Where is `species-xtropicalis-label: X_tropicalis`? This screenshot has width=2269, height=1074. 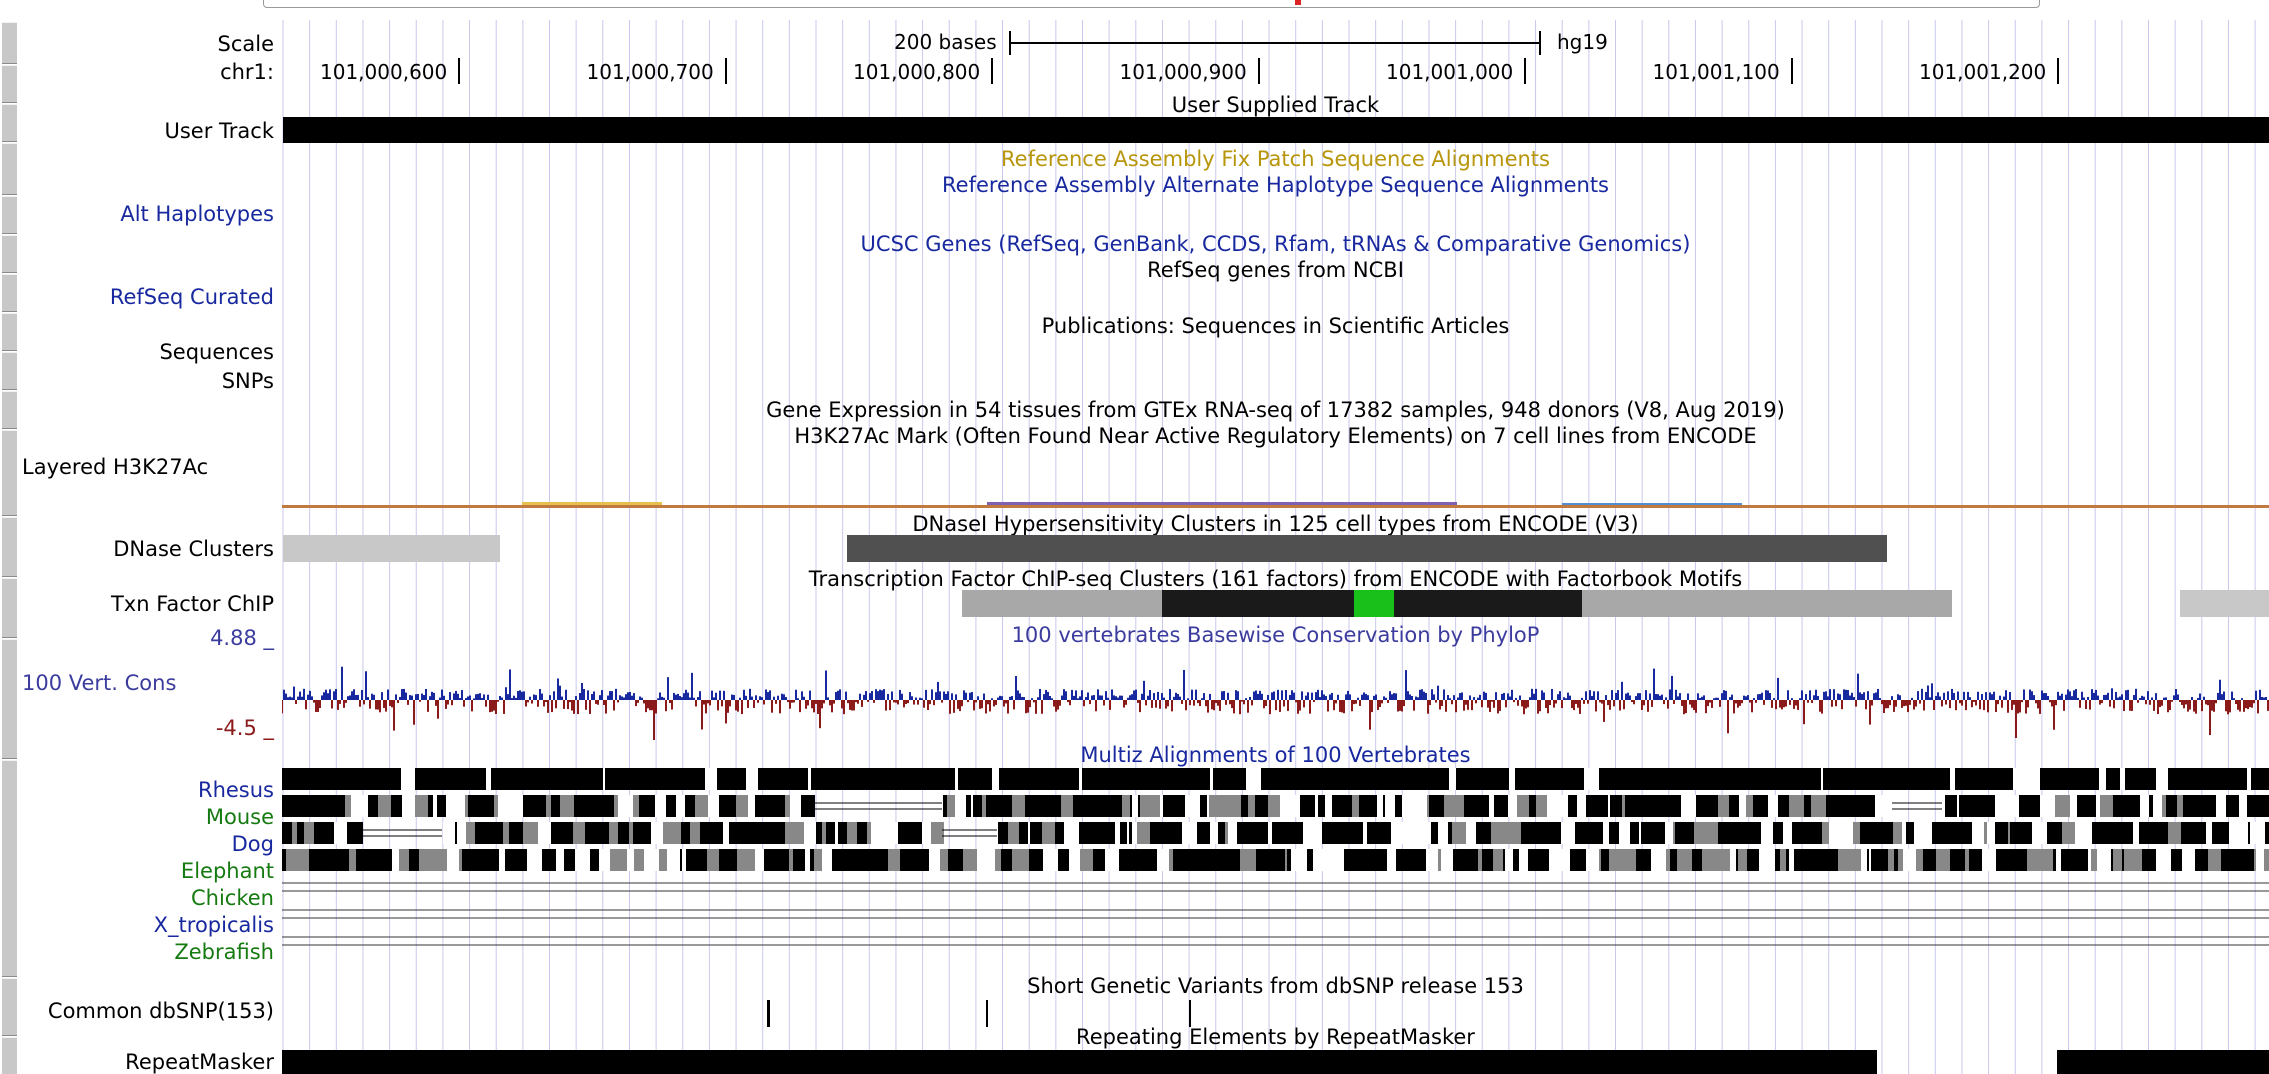
species-xtropicalis-label: X_tropicalis is located at coordinates (213, 925).